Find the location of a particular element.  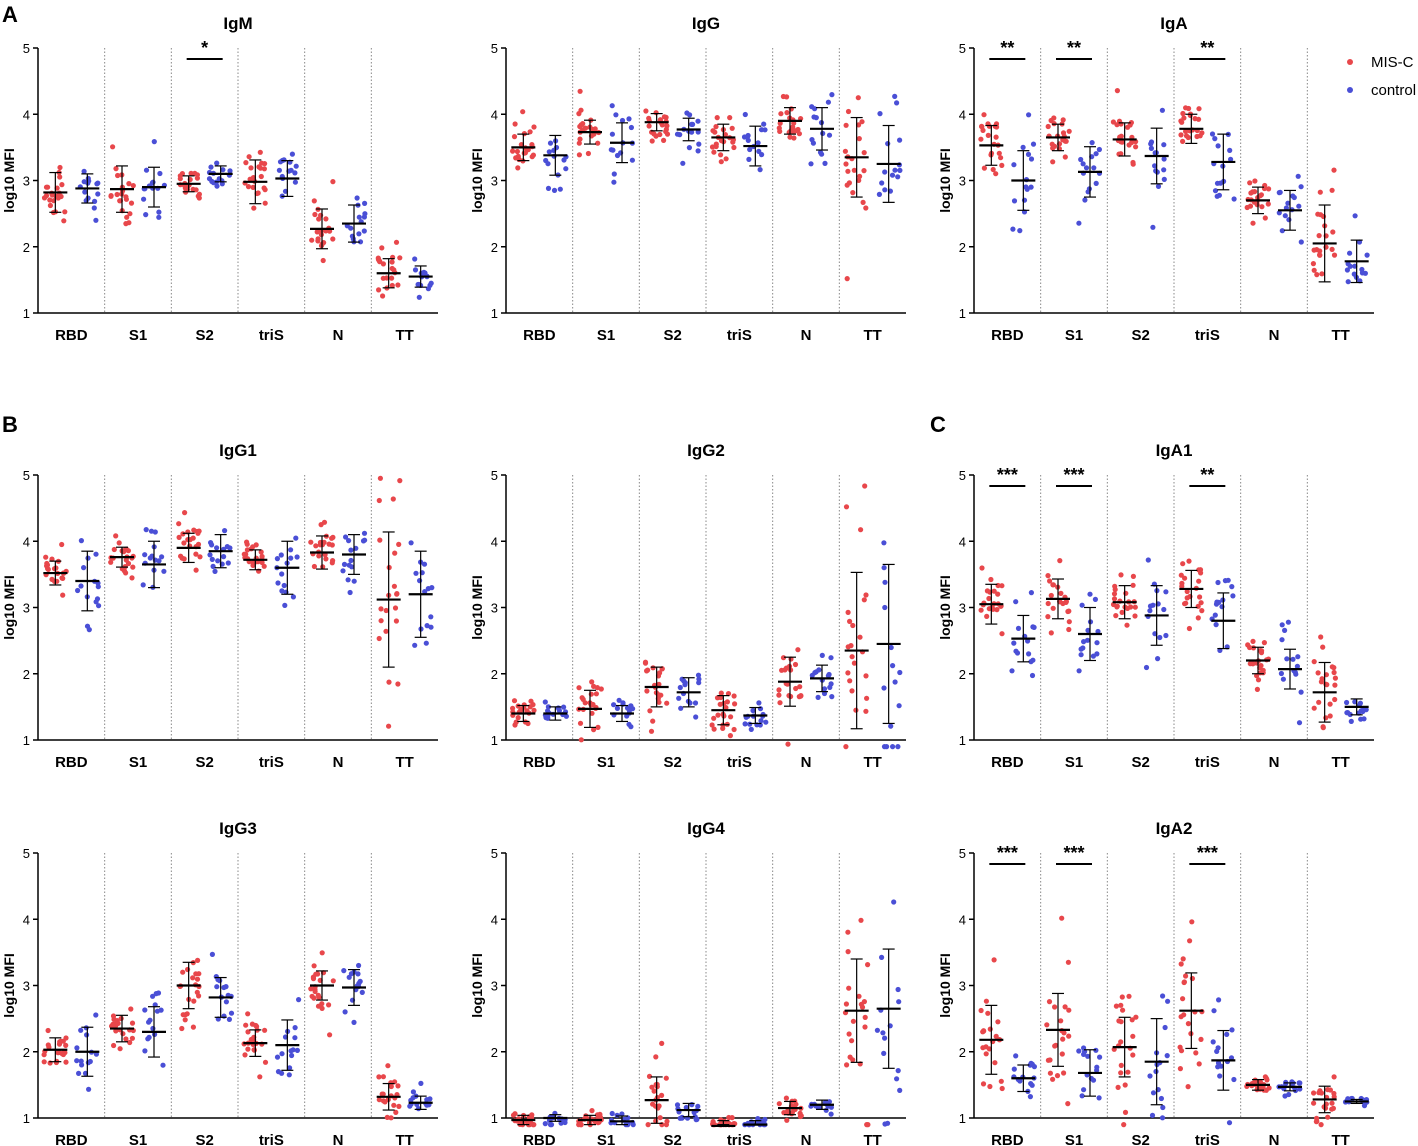

chart-title: IgG3 is located at coordinates (238, 828).